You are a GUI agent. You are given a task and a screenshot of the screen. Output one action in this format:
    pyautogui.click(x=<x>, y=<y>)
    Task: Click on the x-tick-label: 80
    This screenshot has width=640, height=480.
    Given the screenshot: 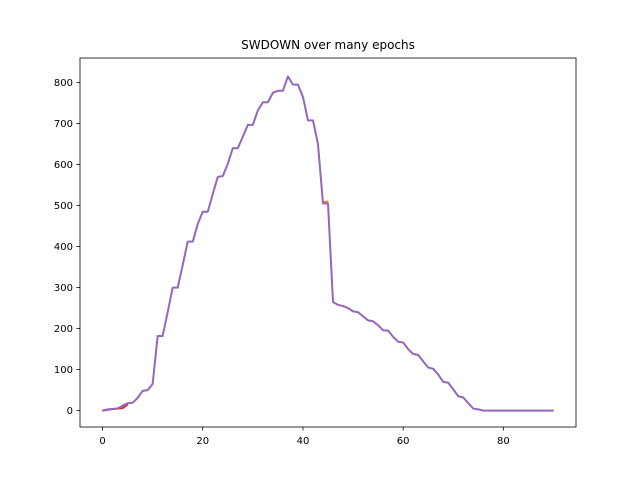 What is the action you would take?
    pyautogui.click(x=503, y=441)
    